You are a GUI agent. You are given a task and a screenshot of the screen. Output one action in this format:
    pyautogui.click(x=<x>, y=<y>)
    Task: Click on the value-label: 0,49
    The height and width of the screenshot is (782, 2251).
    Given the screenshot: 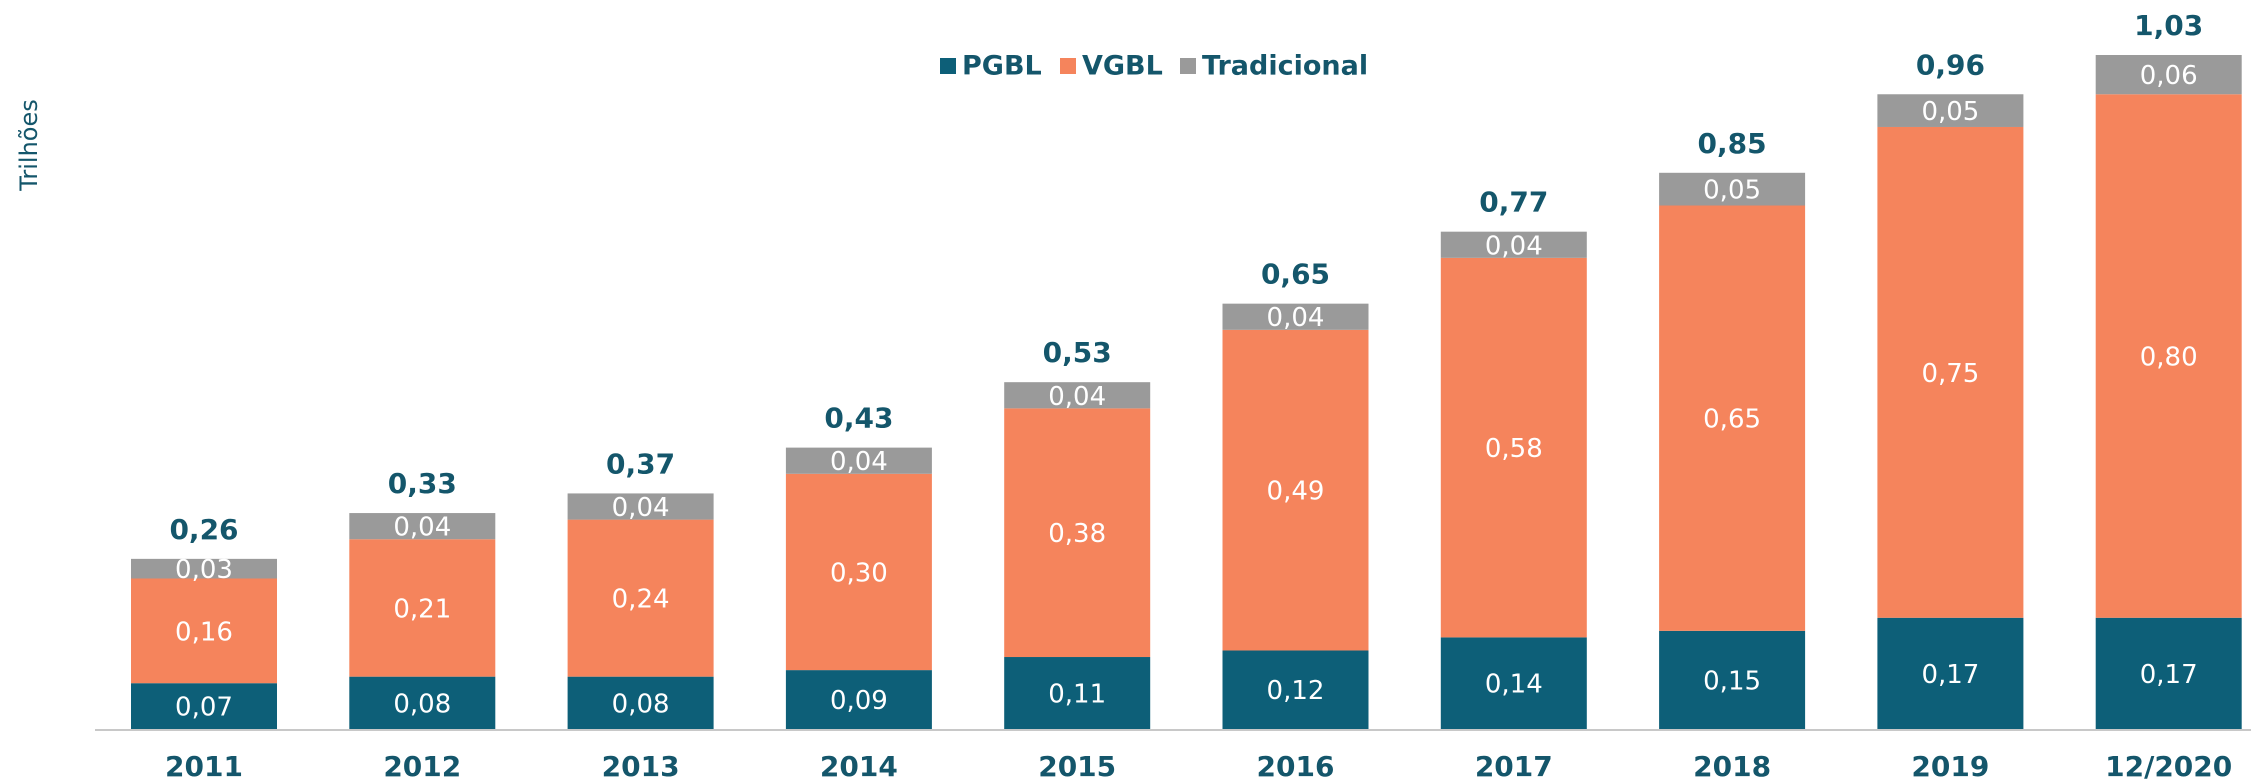 What is the action you would take?
    pyautogui.click(x=1296, y=492)
    